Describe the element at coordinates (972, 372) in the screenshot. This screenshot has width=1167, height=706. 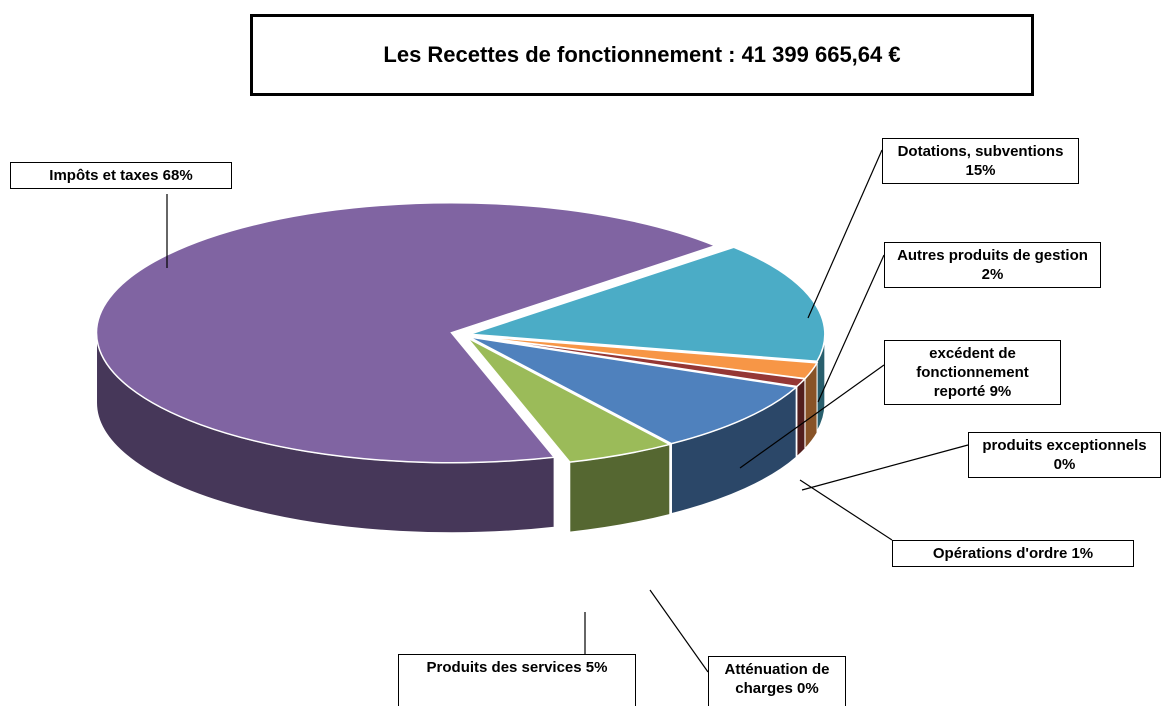
I see `slice-label: excédent de fonctionnement reporté 9%` at that location.